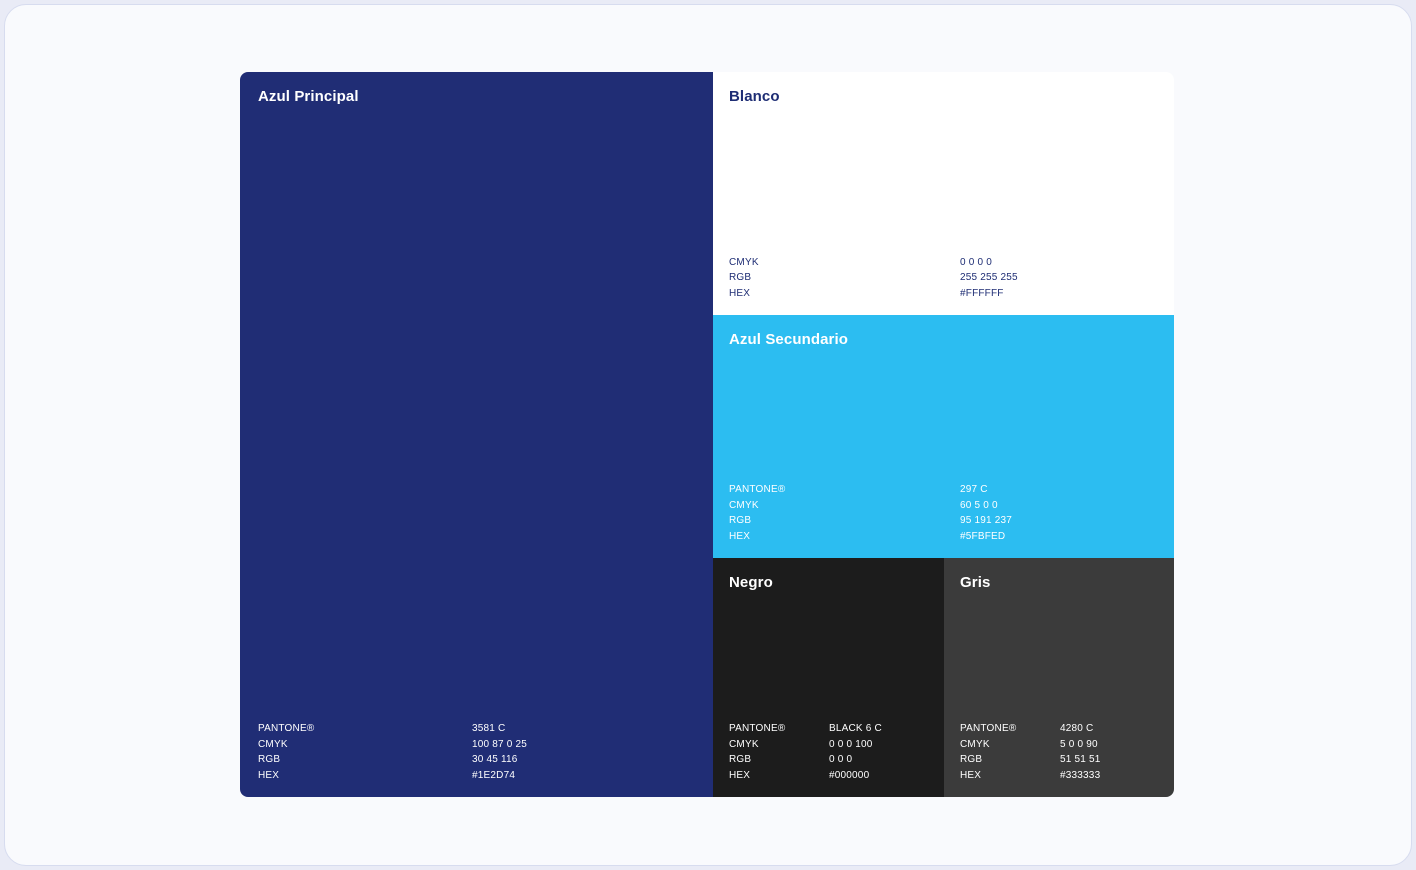 The height and width of the screenshot is (870, 1416). What do you see at coordinates (828, 776) in the screenshot?
I see `spec-row-hex: HEX #000000` at bounding box center [828, 776].